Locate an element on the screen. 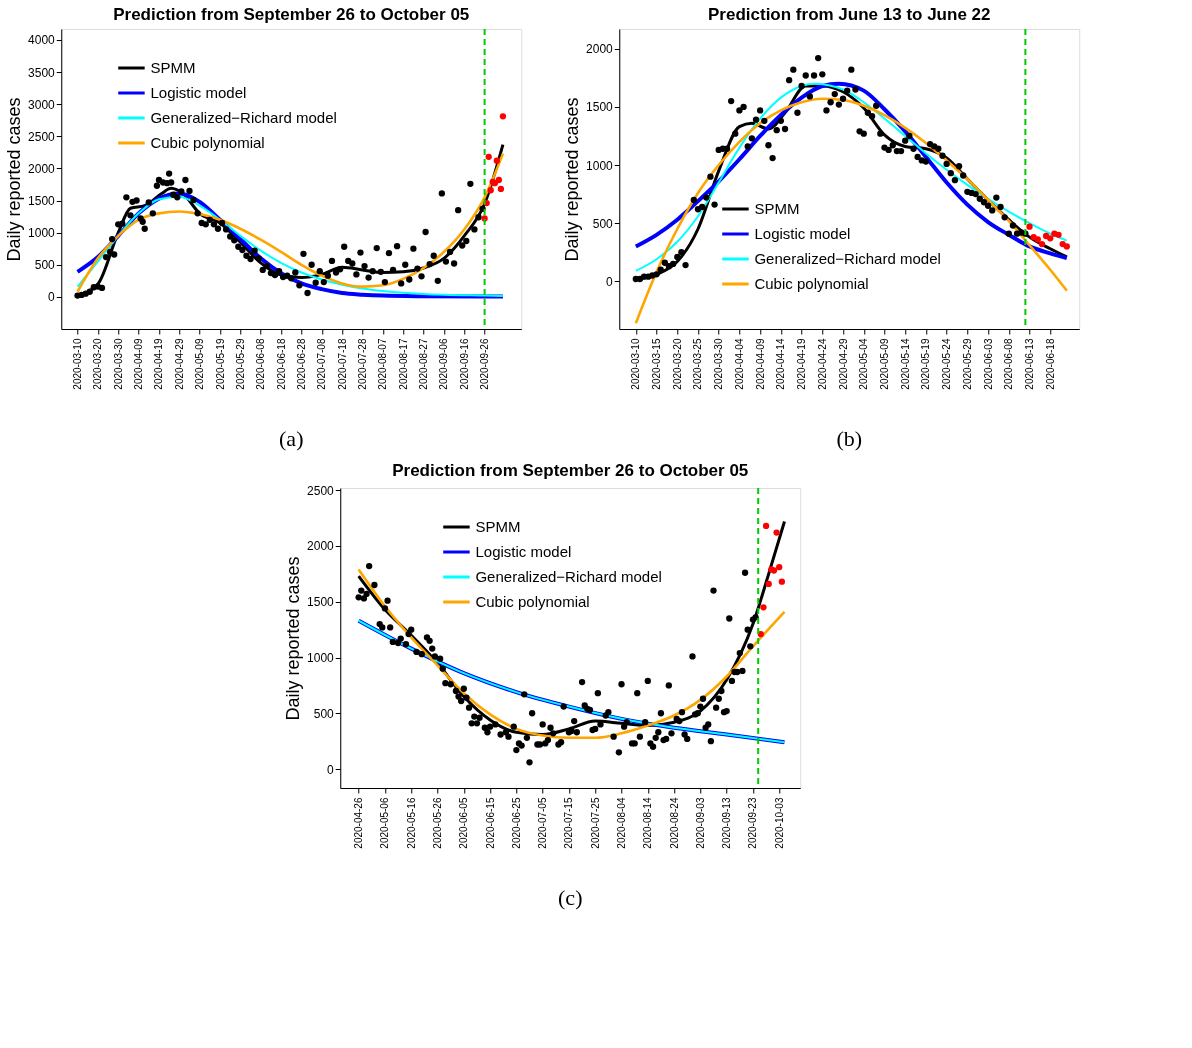 This screenshot has width=1192, height=1048. x-tick-label: 2020-05-14 is located at coordinates (905, 364).